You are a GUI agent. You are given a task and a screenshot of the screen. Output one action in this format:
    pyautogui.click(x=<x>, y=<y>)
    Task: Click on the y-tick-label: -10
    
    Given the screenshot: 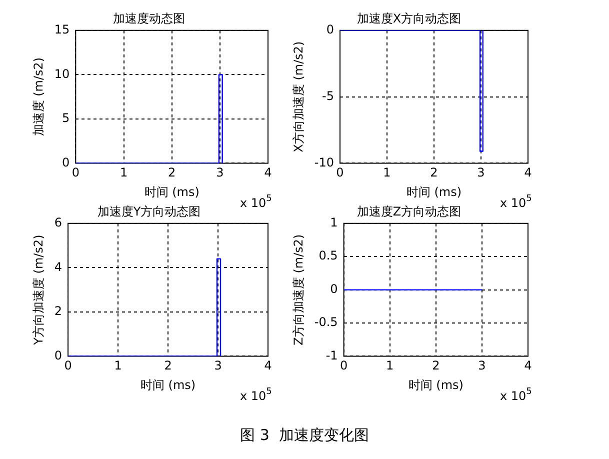 What is the action you would take?
    pyautogui.click(x=324, y=162)
    